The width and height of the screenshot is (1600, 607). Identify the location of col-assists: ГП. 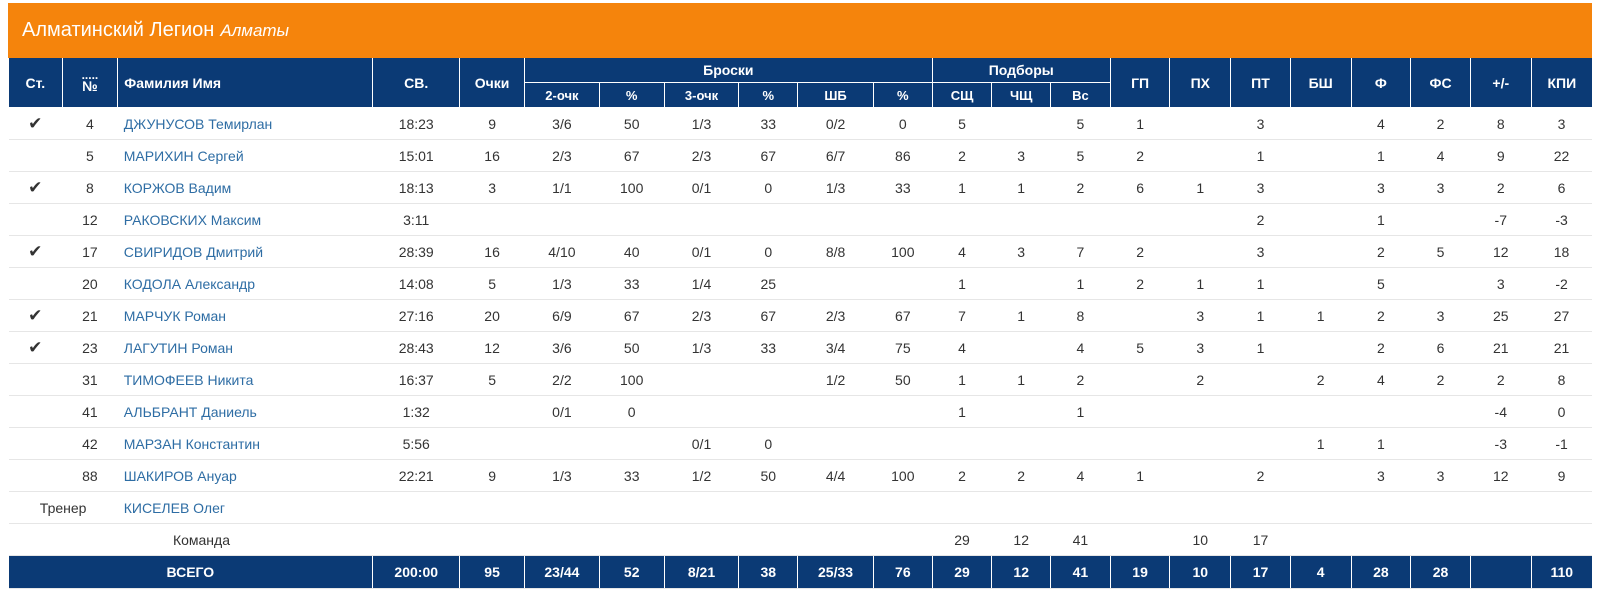
(1139, 83).